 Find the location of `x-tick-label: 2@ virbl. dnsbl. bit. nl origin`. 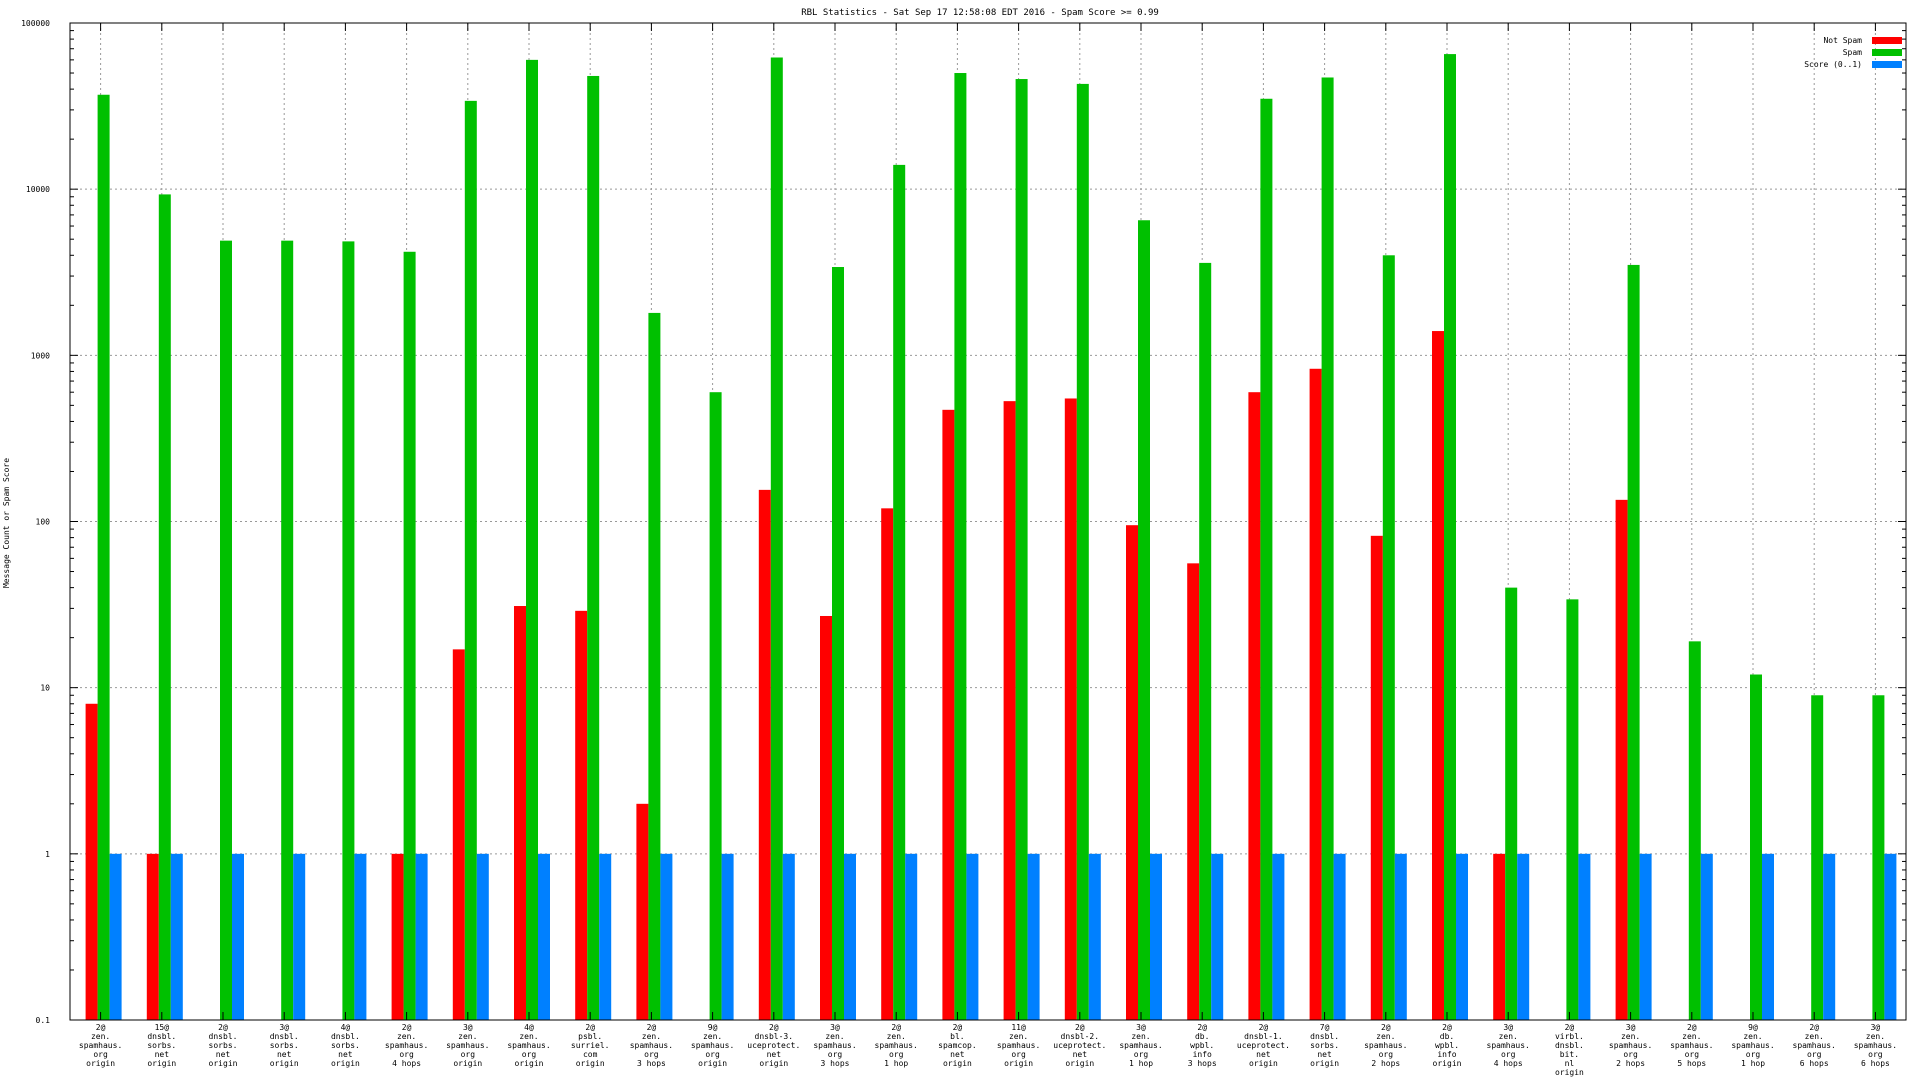

x-tick-label: 2@ virbl. dnsbl. bit. nl origin is located at coordinates (1569, 1050).